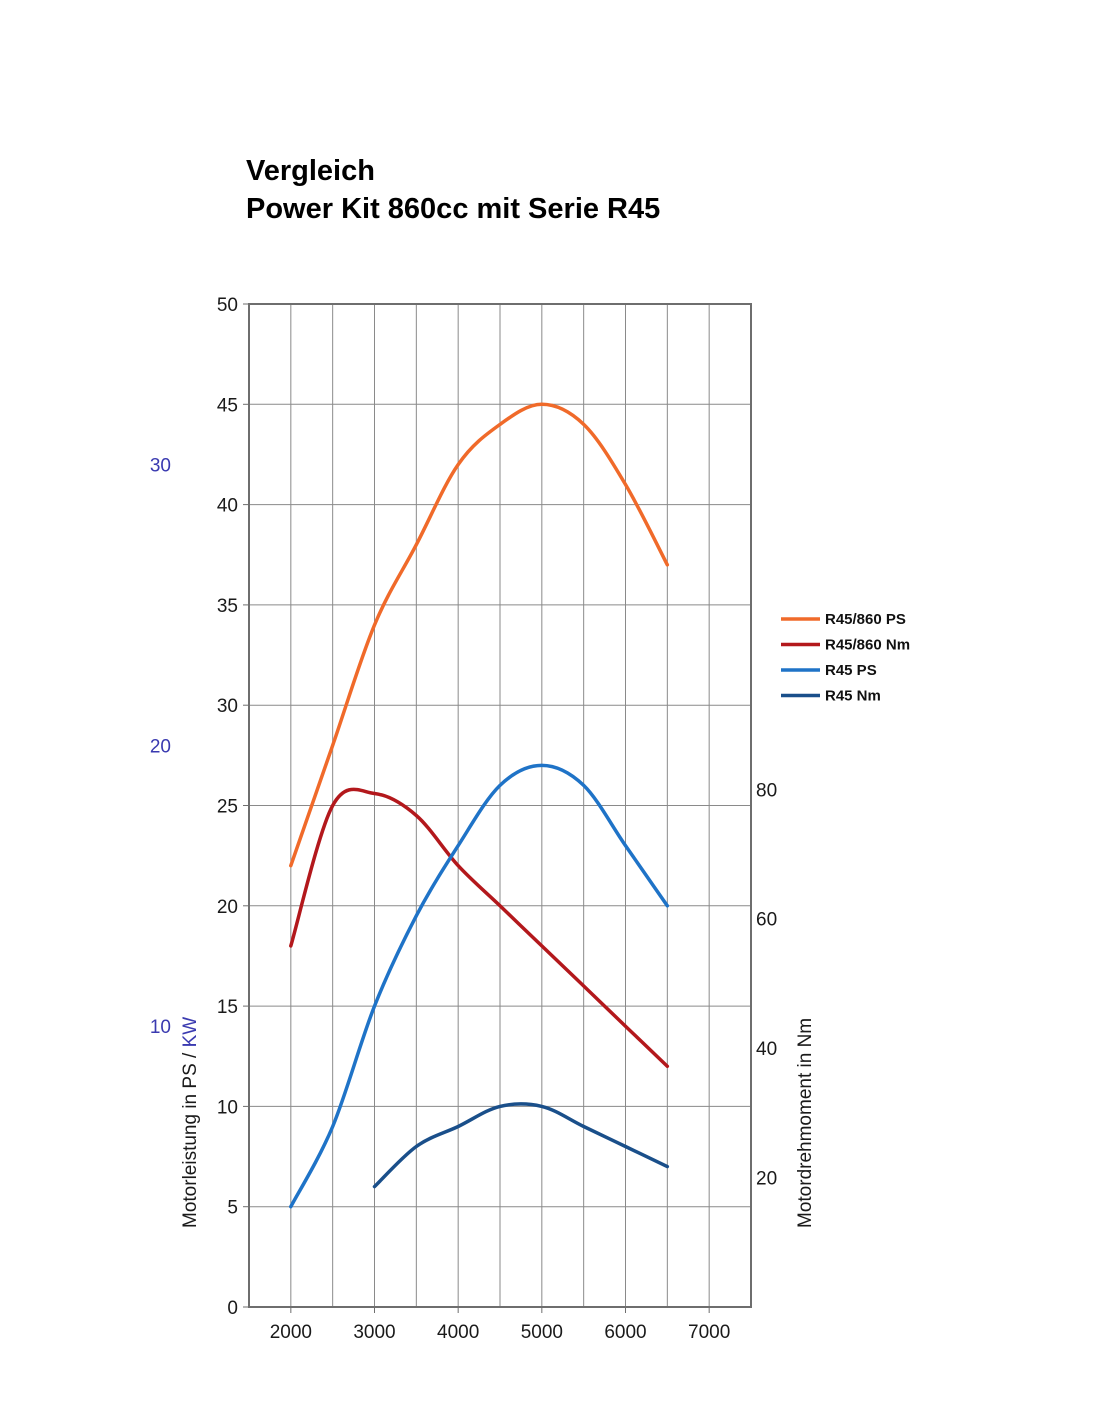 Image resolution: width=1100 pixels, height=1422 pixels. I want to click on y-axis-label-ps: Motorleistung in PS /, so click(190, 1137).